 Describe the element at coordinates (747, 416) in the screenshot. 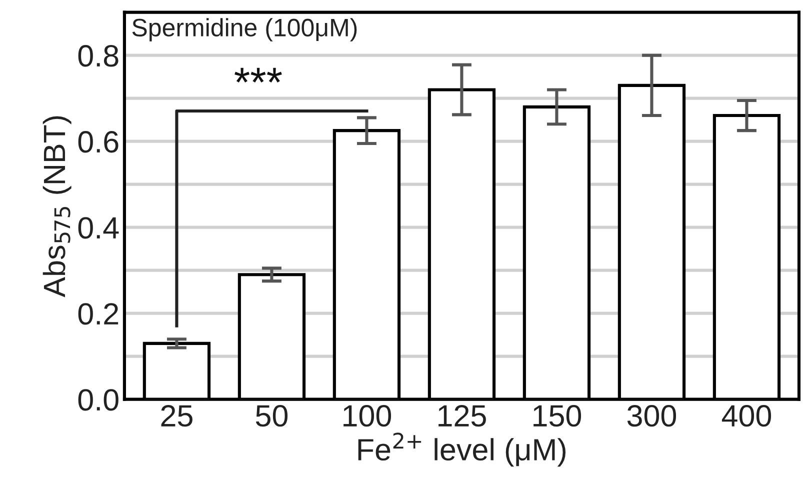

I see `x-tick-label: 400` at that location.